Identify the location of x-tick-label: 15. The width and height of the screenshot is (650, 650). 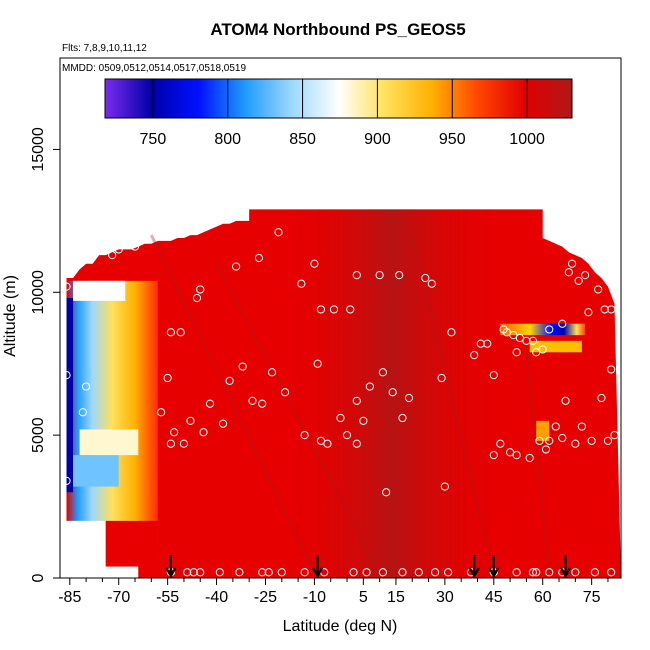
(396, 597).